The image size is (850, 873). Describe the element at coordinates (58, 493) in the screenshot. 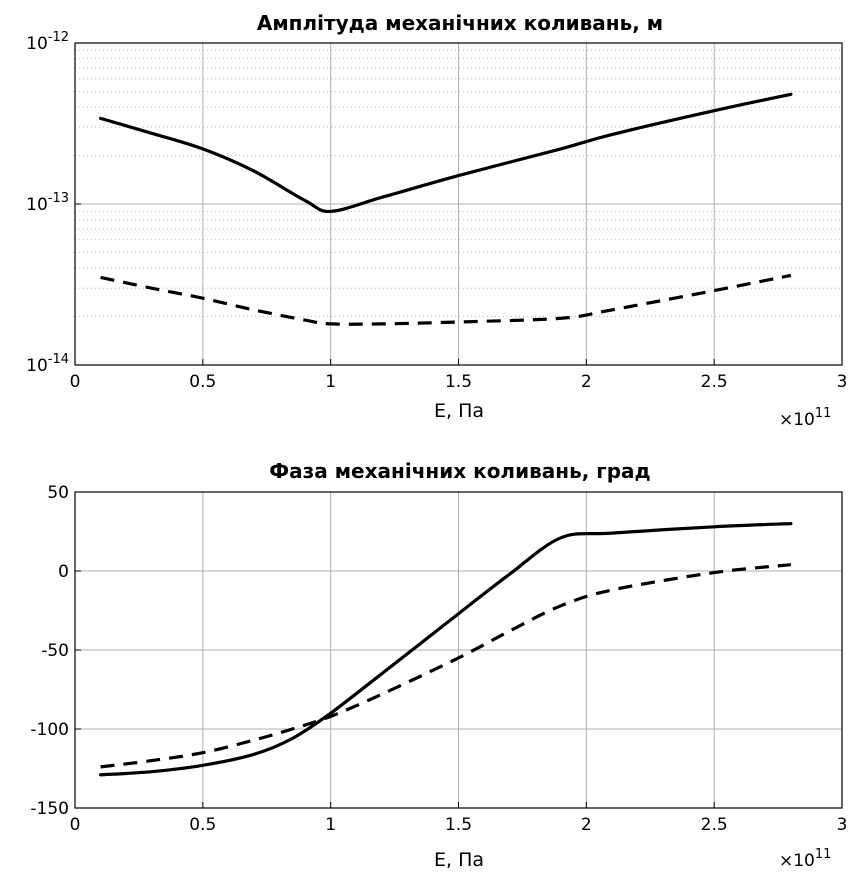

I see `phase-y-tick-label: 50` at that location.